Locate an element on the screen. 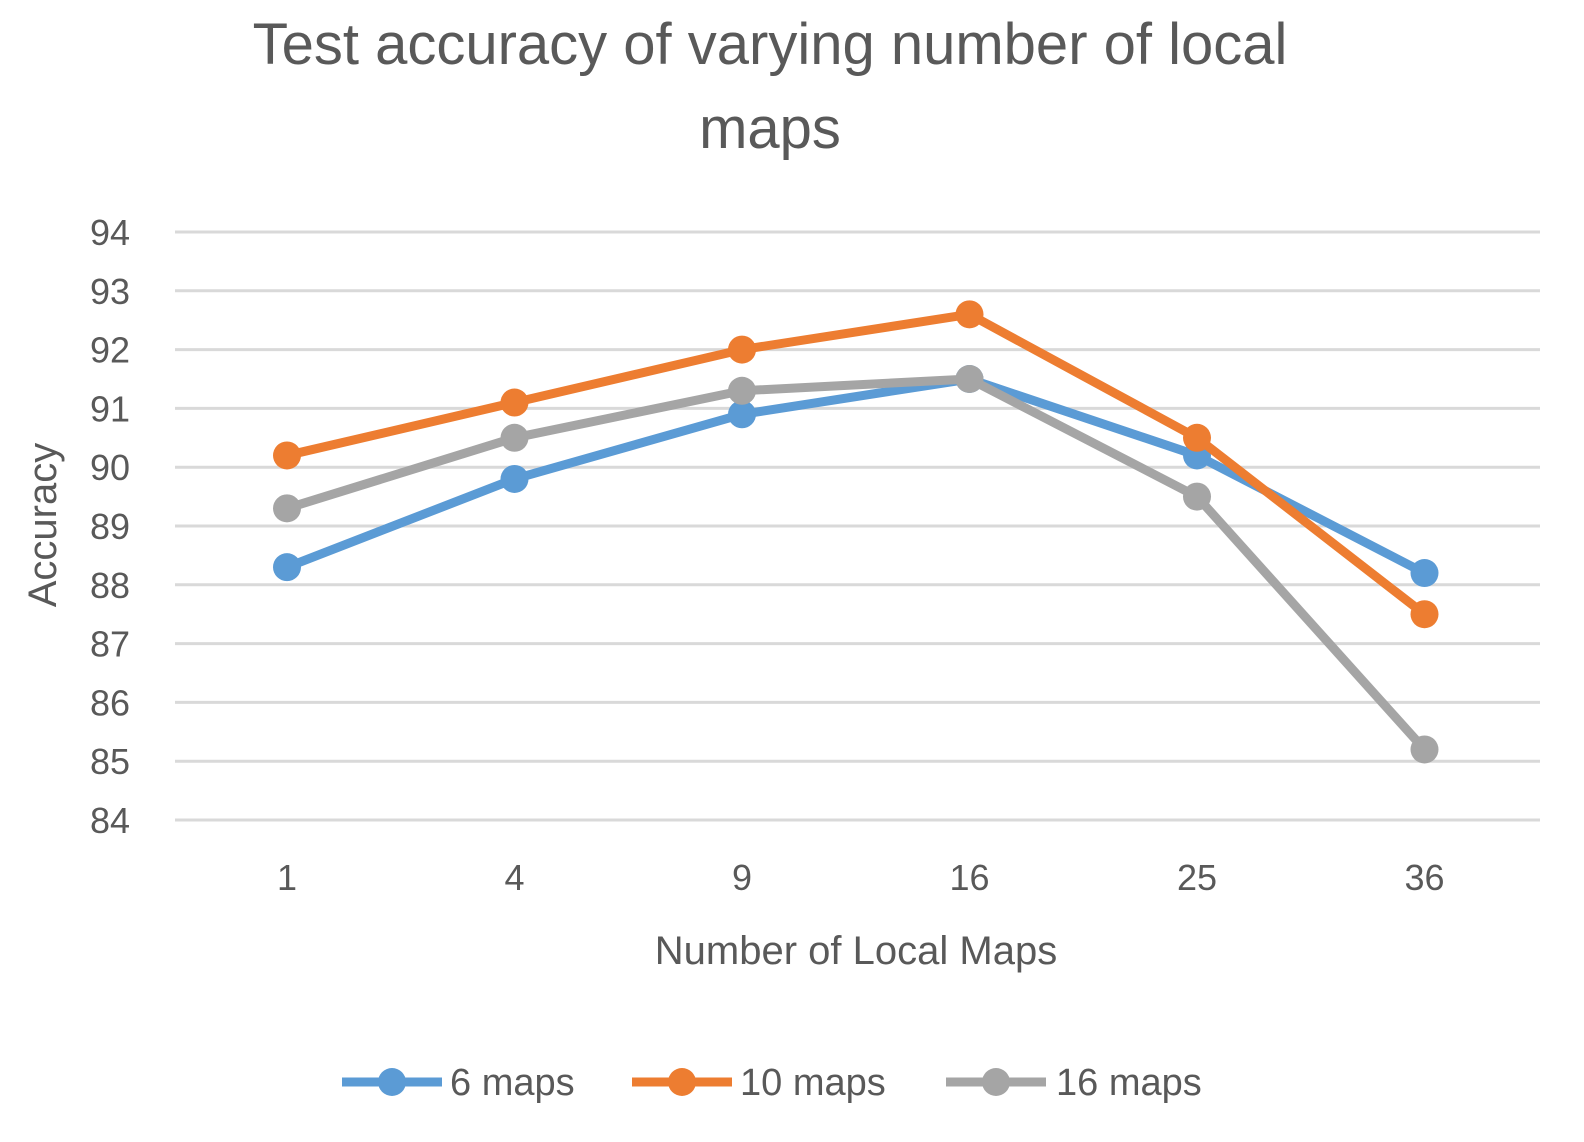  legend-item-6-maps: 6 maps is located at coordinates (458, 1083).